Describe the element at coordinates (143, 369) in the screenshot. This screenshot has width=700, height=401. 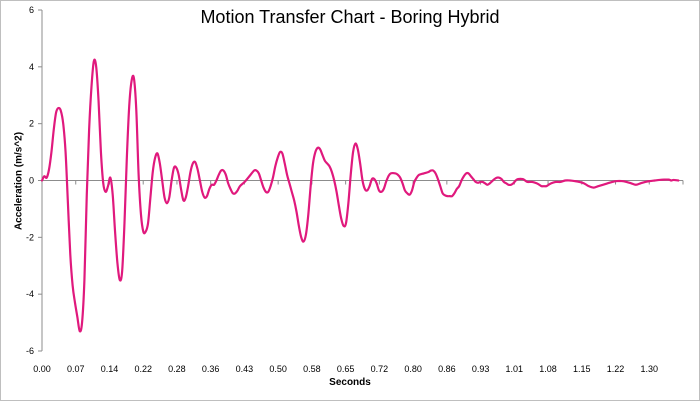
I see `x-tick-label: 0.22` at that location.